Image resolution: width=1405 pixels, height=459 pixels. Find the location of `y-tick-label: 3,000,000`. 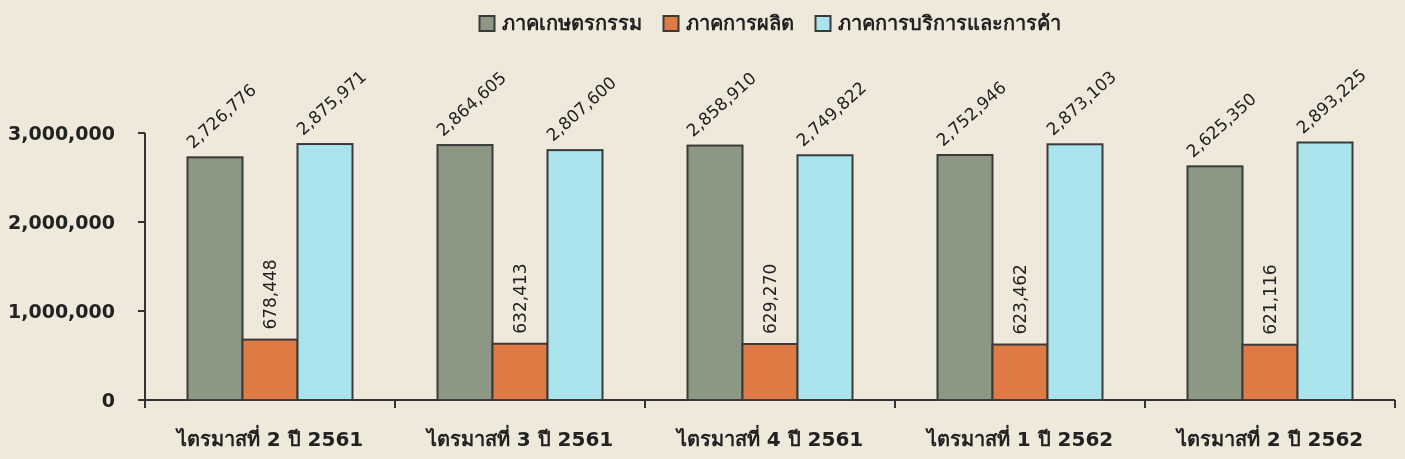

y-tick-label: 3,000,000 is located at coordinates (61, 133).